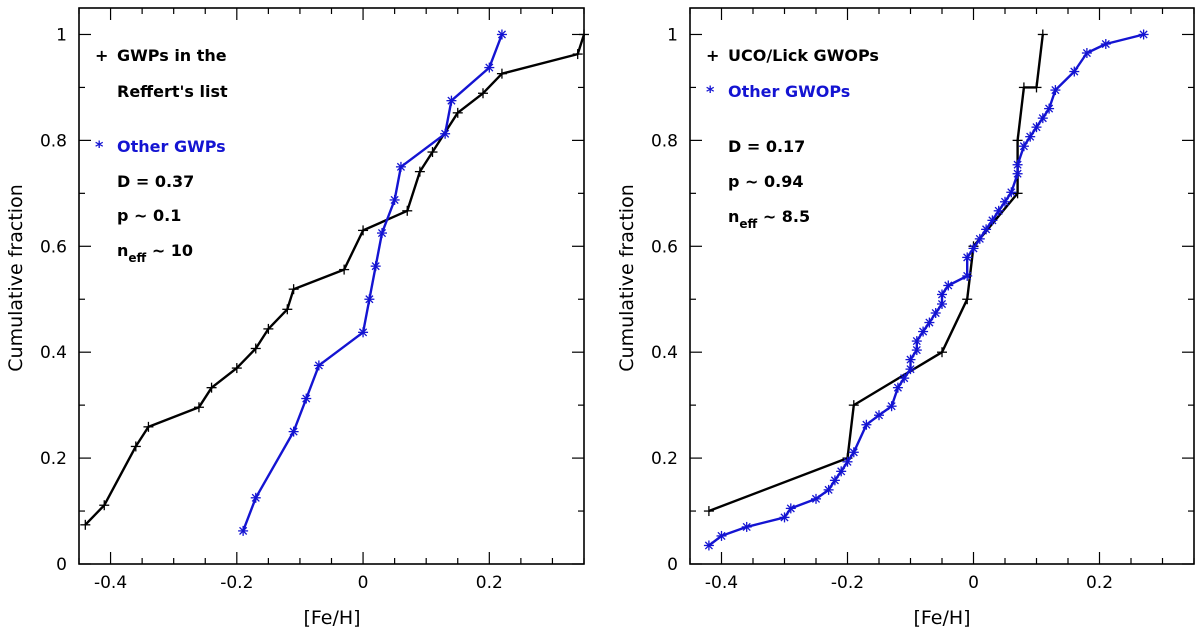 The image size is (1200, 631). I want to click on right-y-tick-label: 0.8, so click(664, 141).